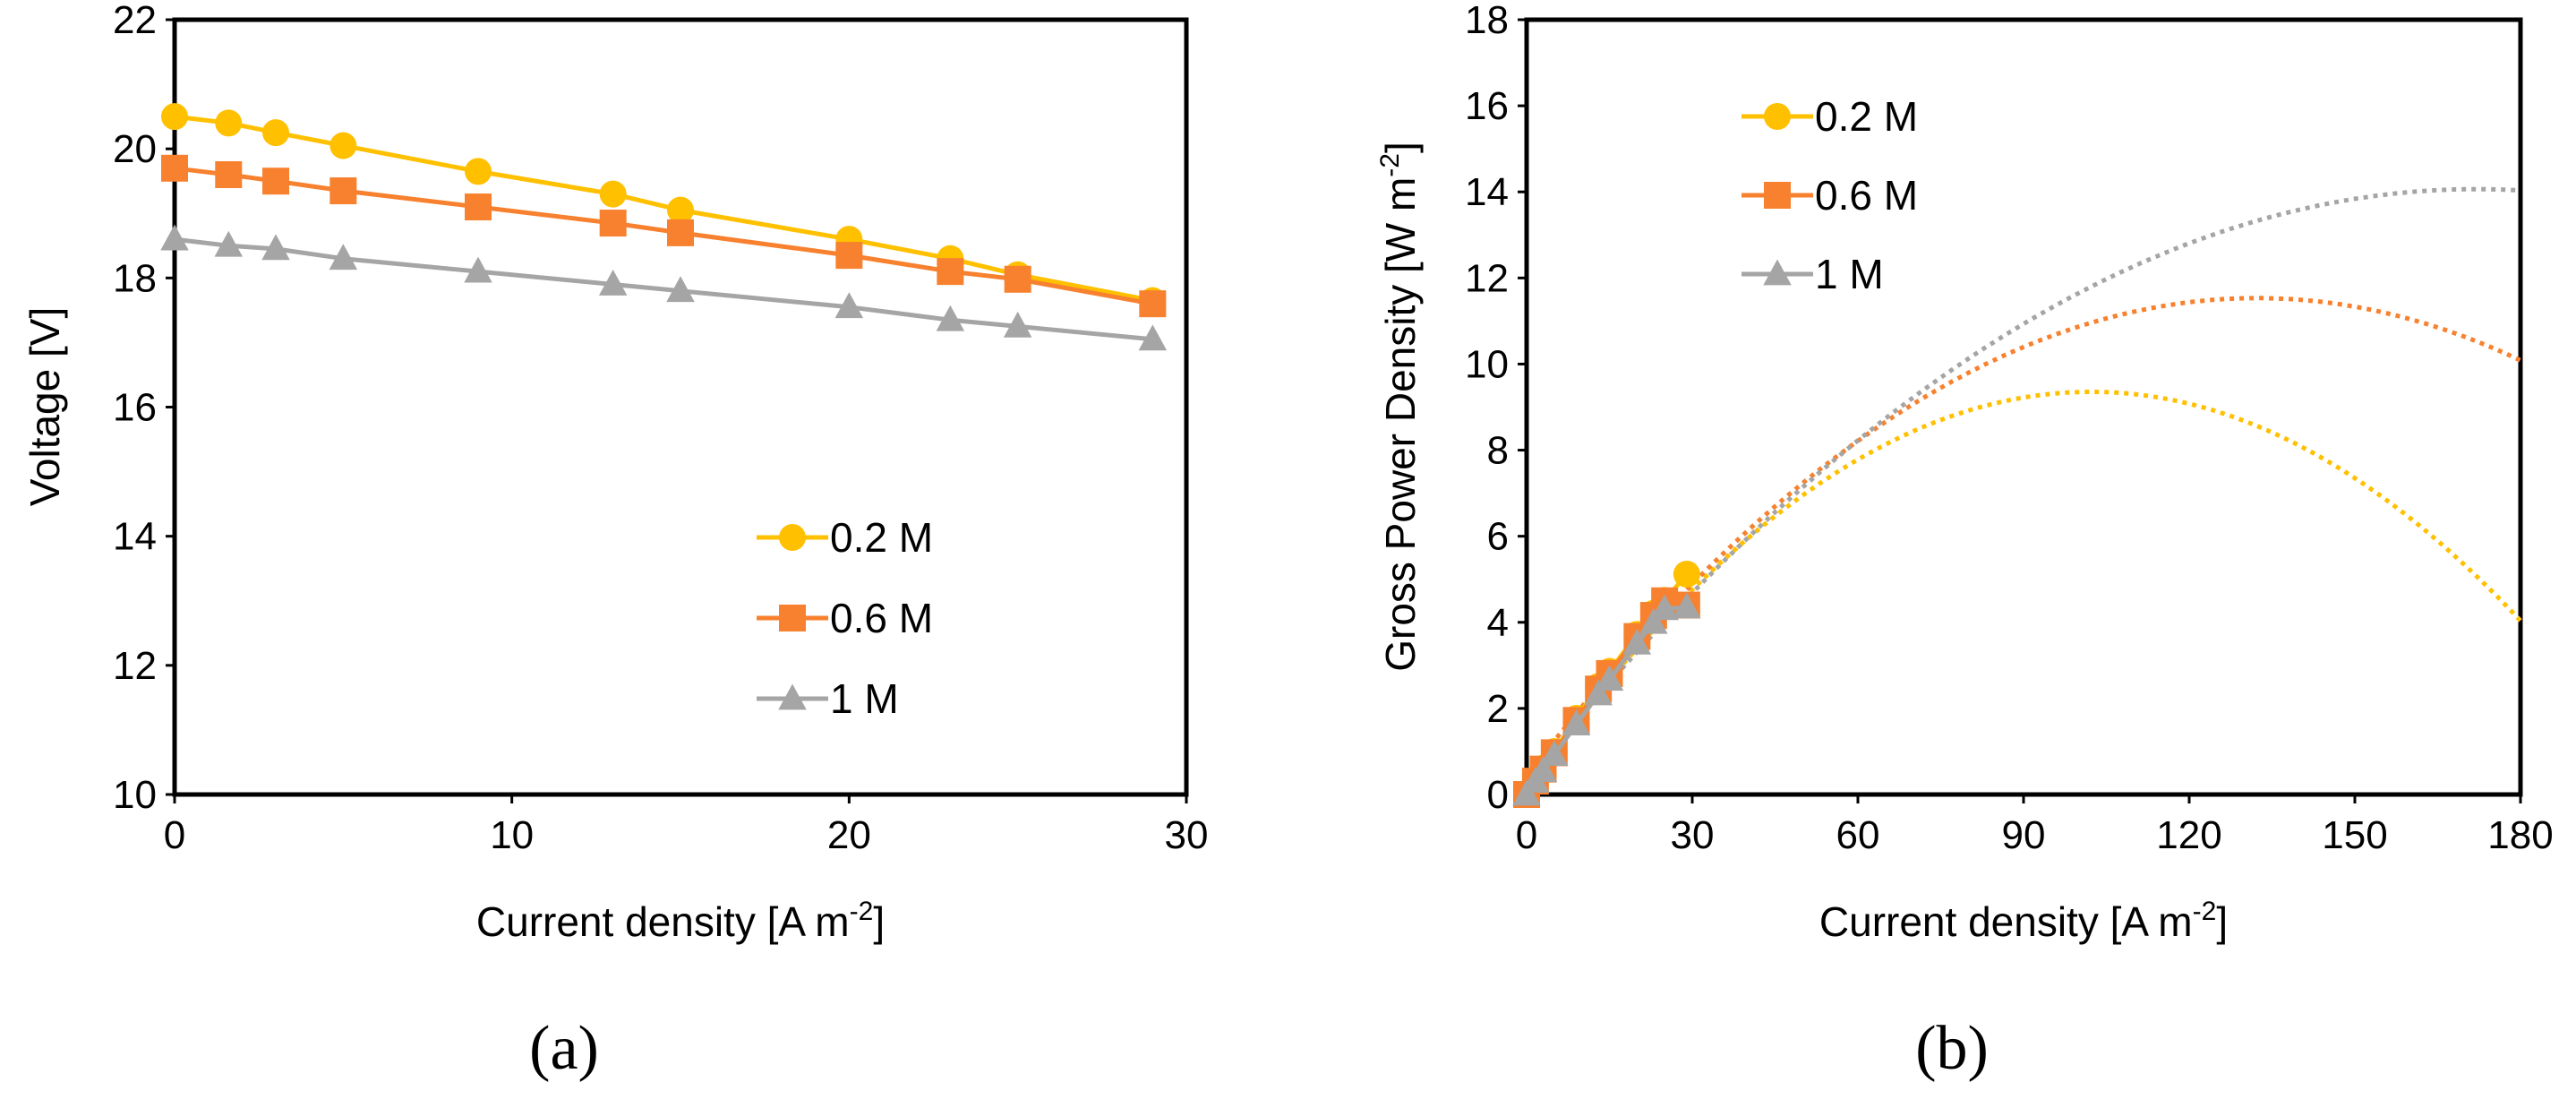  I want to click on panel-b-y-tick-label: 18, so click(1487, 21).